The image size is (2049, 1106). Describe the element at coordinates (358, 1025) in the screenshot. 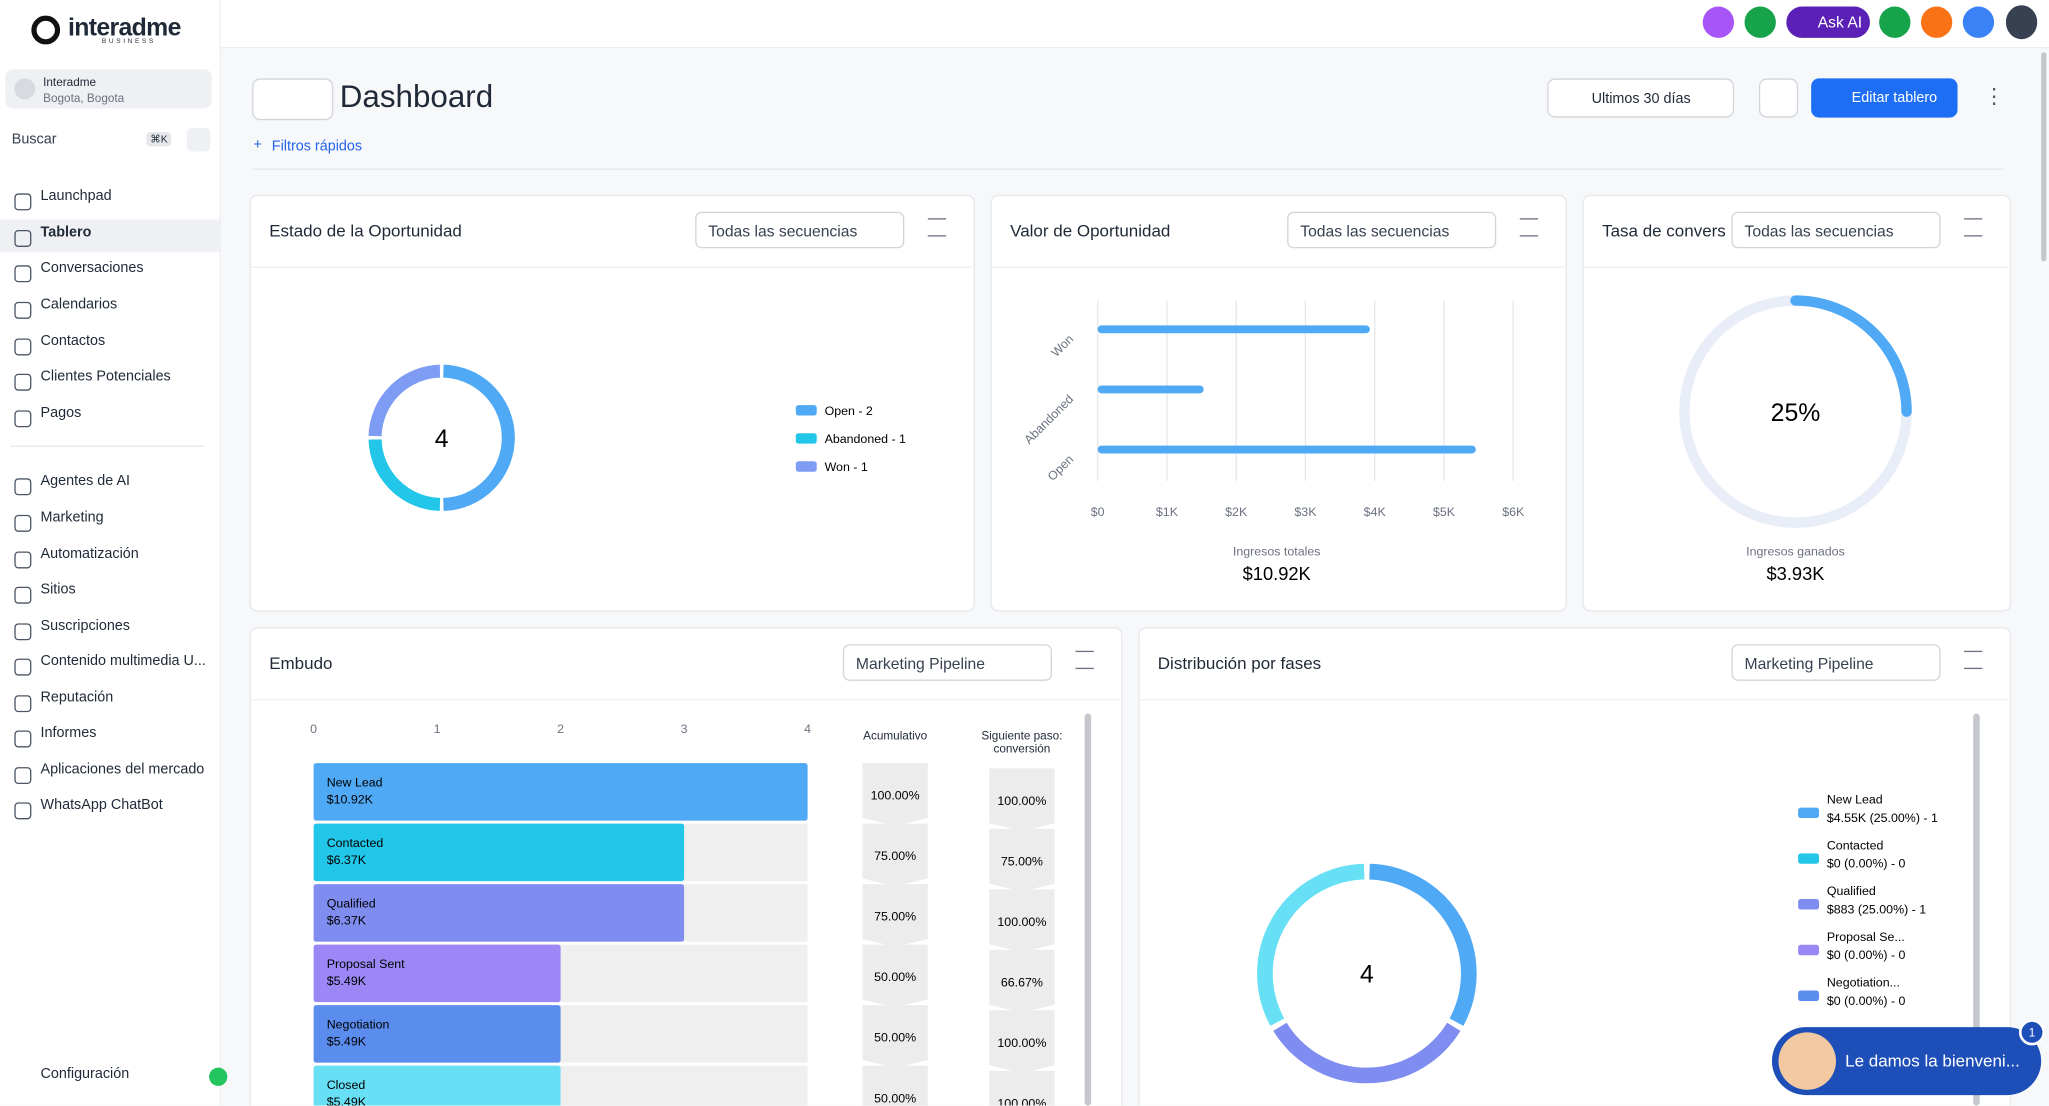

I see `stage-name: Negotiation` at that location.